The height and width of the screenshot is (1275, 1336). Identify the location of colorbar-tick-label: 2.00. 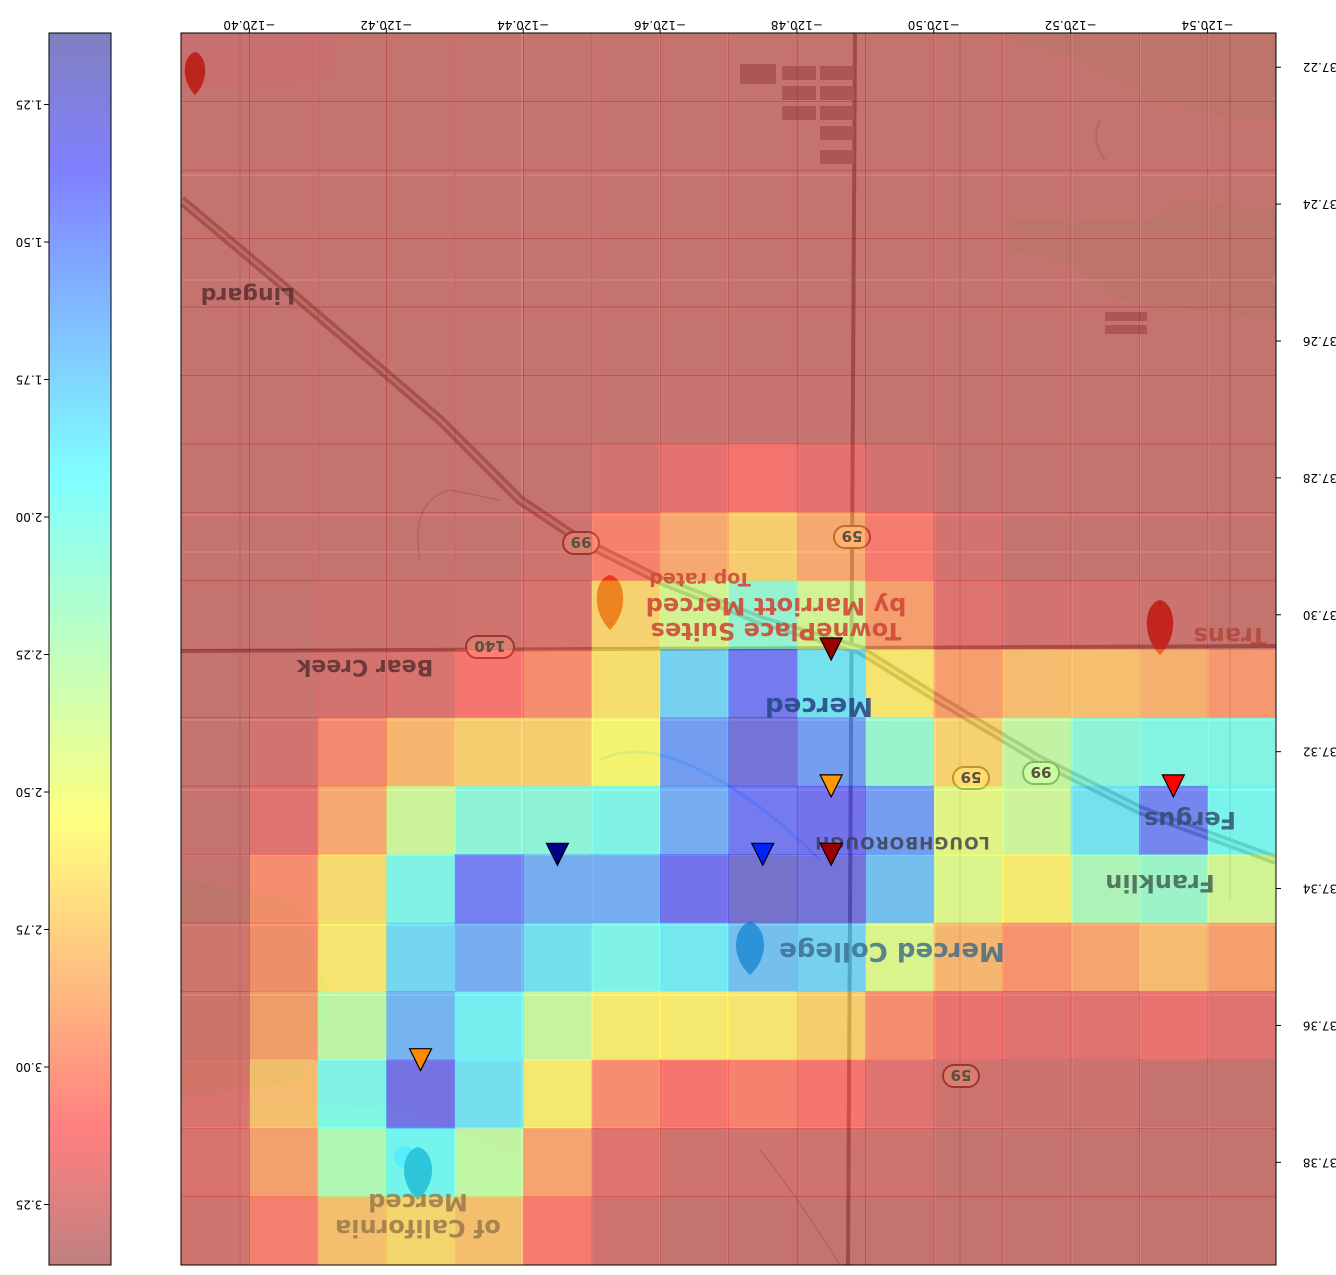
(29, 517).